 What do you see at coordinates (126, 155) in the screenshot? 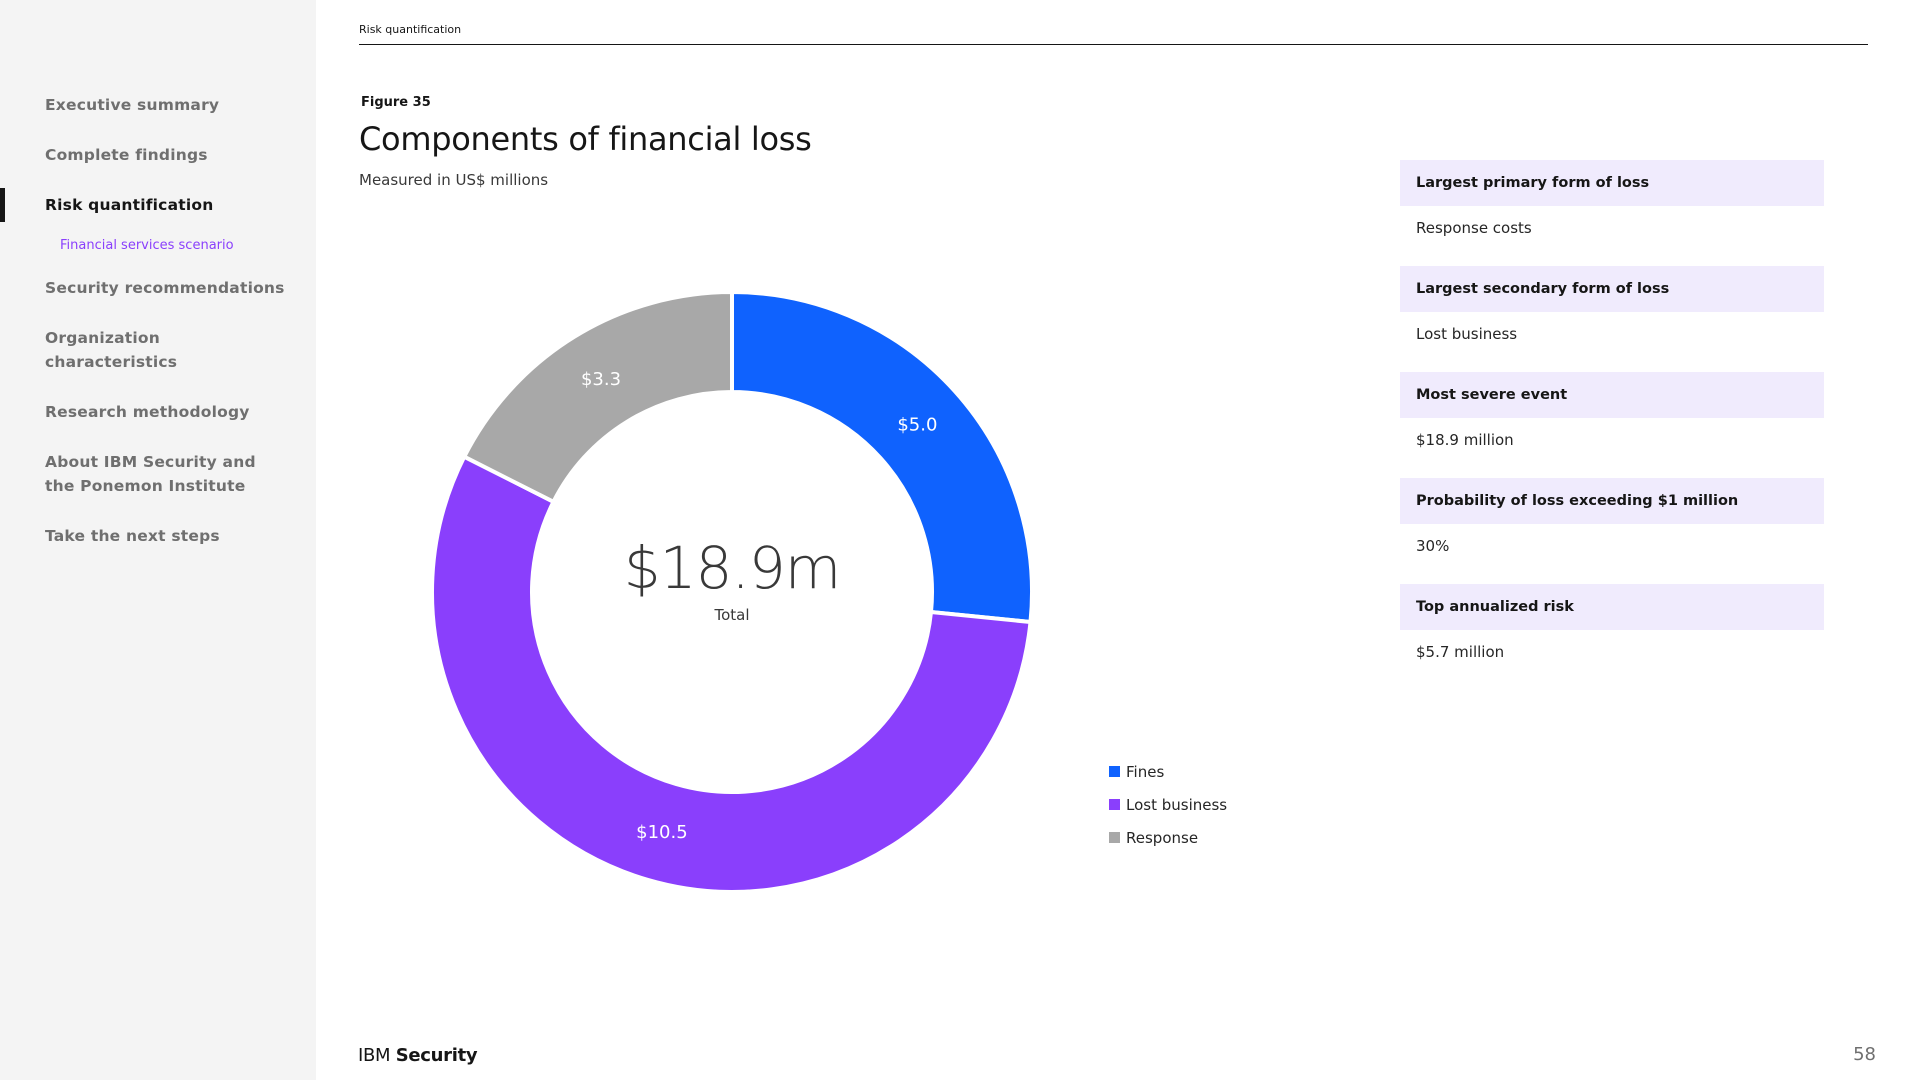
I see `sidebar-item-complete-findings: Complete findings` at bounding box center [126, 155].